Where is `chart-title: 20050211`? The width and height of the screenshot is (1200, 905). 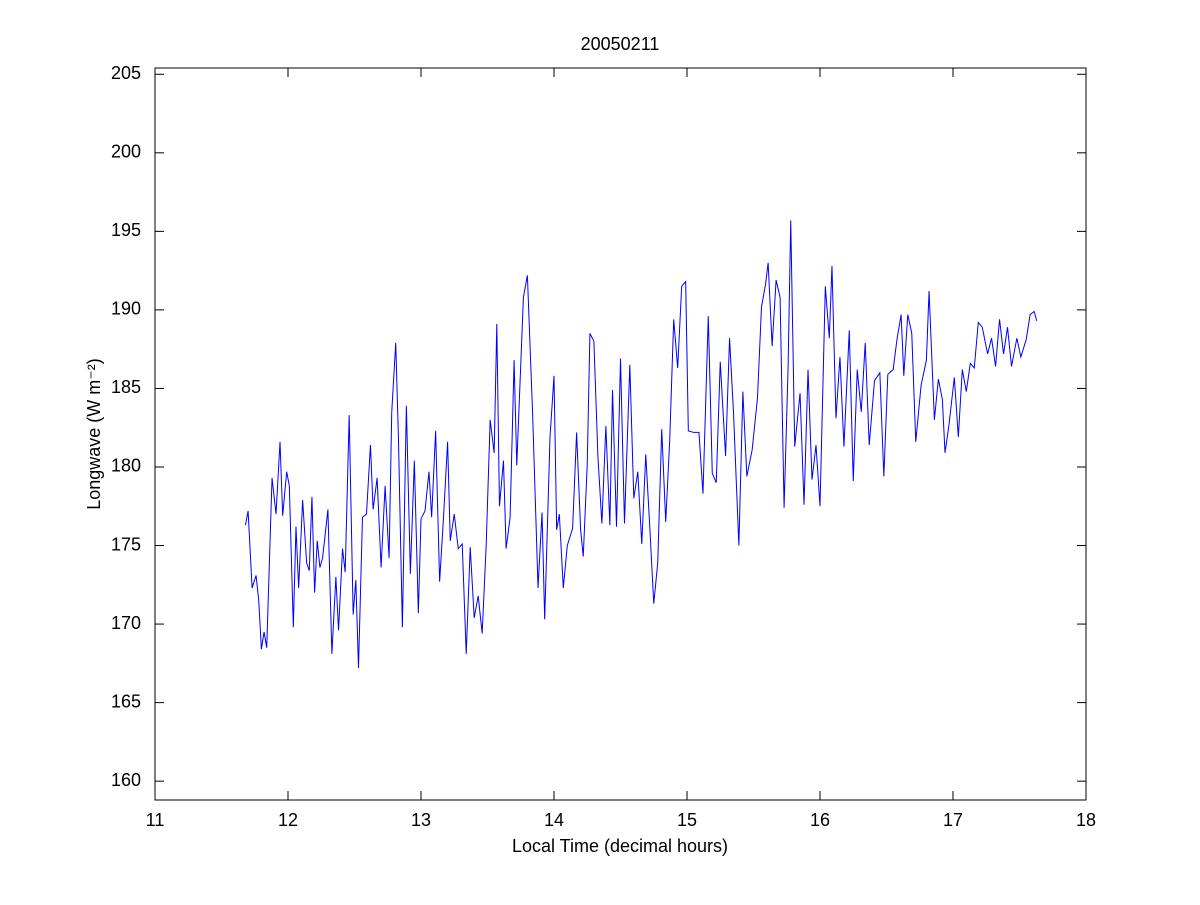 chart-title: 20050211 is located at coordinates (620, 44).